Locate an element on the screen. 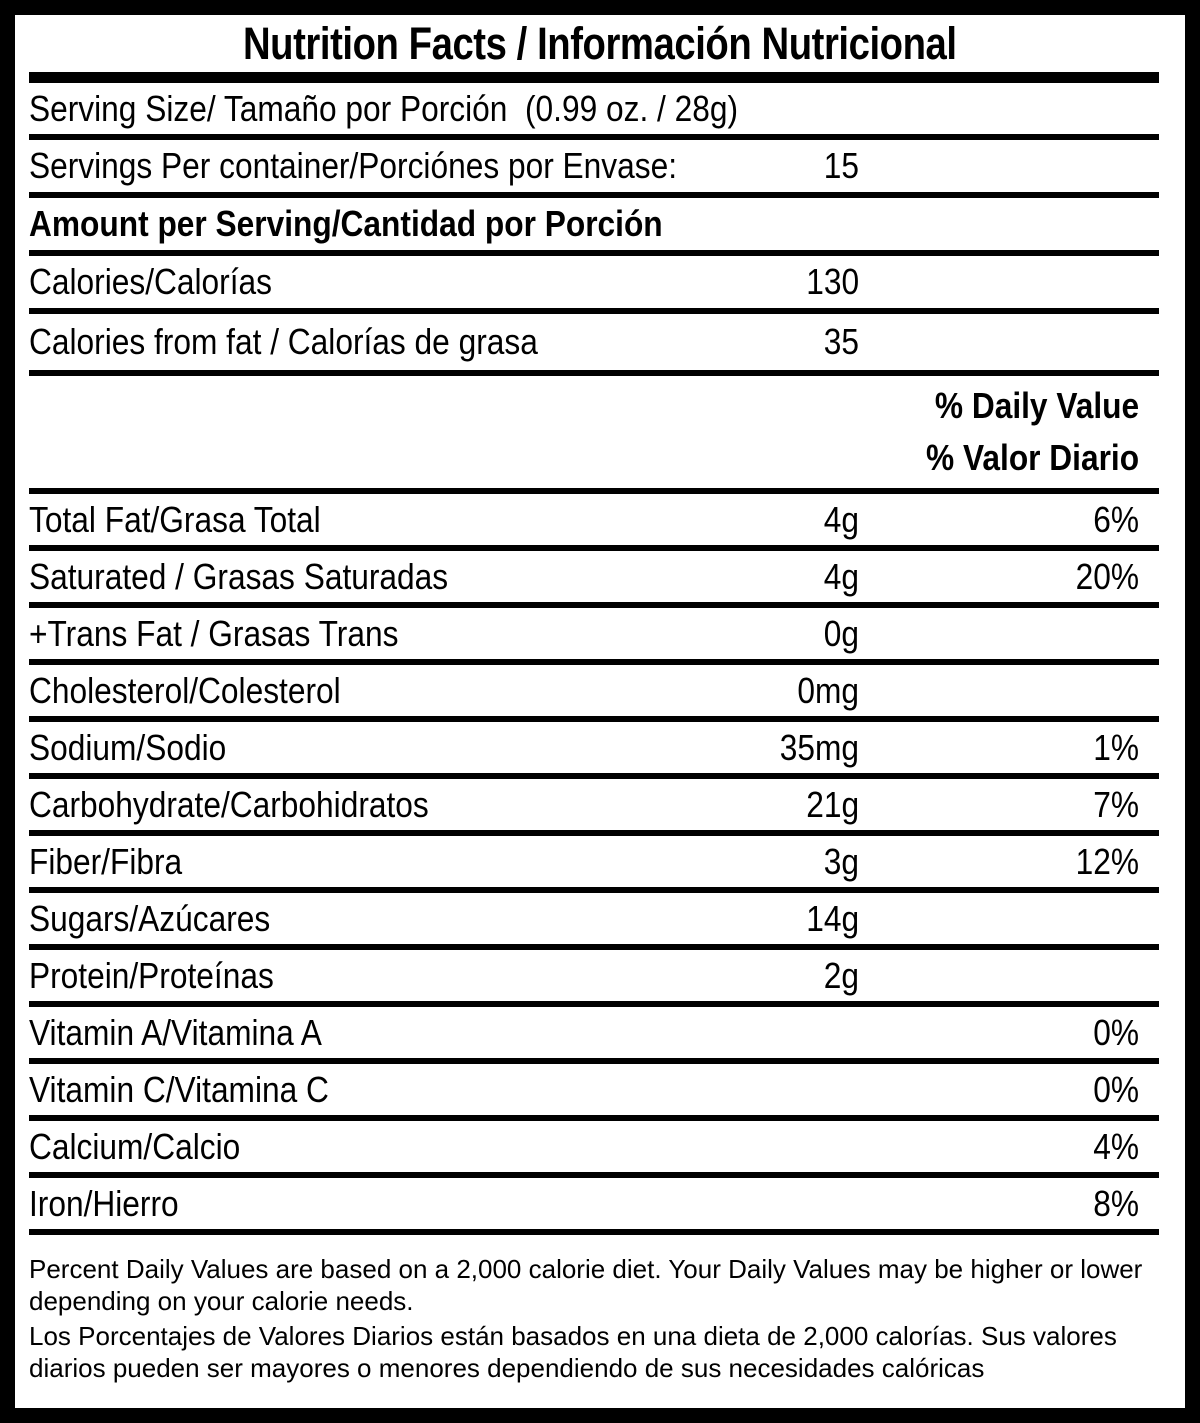 The height and width of the screenshot is (1423, 1200). nutrient-label: Protein/Proteínas is located at coordinates (151, 975).